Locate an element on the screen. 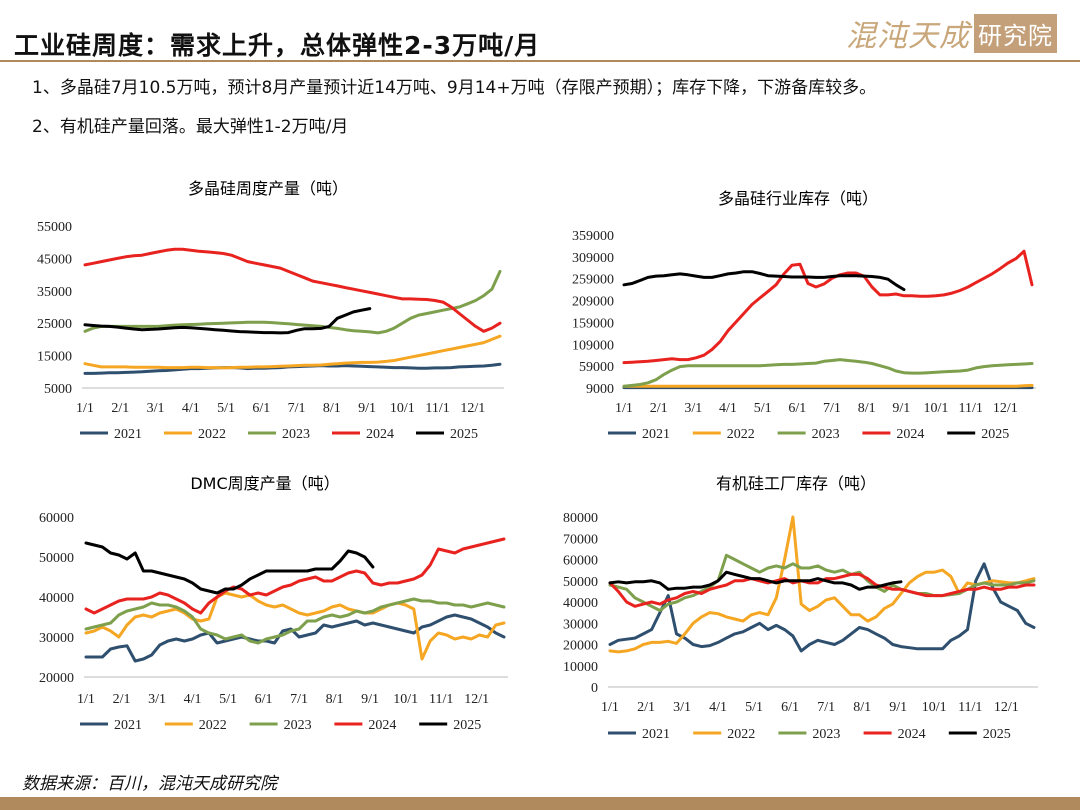 Image resolution: width=1080 pixels, height=810 pixels. data-source: 数据来源：百川，混沌天成研究院 is located at coordinates (149, 784).